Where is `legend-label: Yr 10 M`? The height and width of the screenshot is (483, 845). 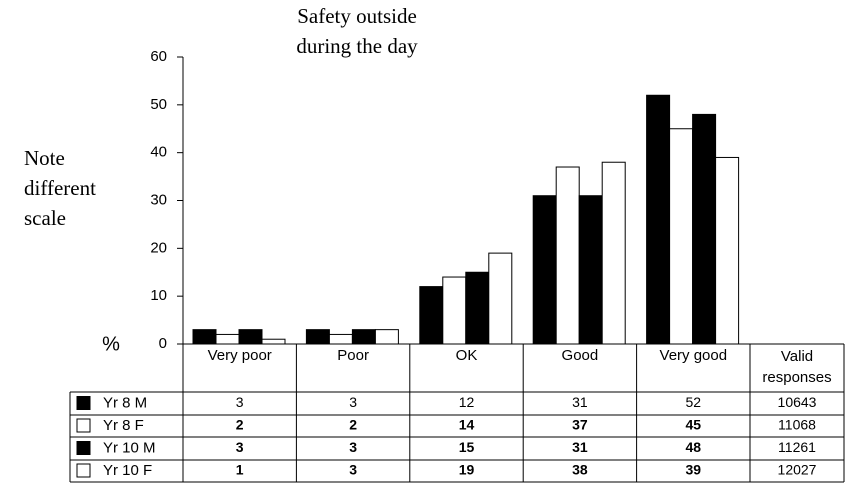
legend-label: Yr 10 M is located at coordinates (129, 447).